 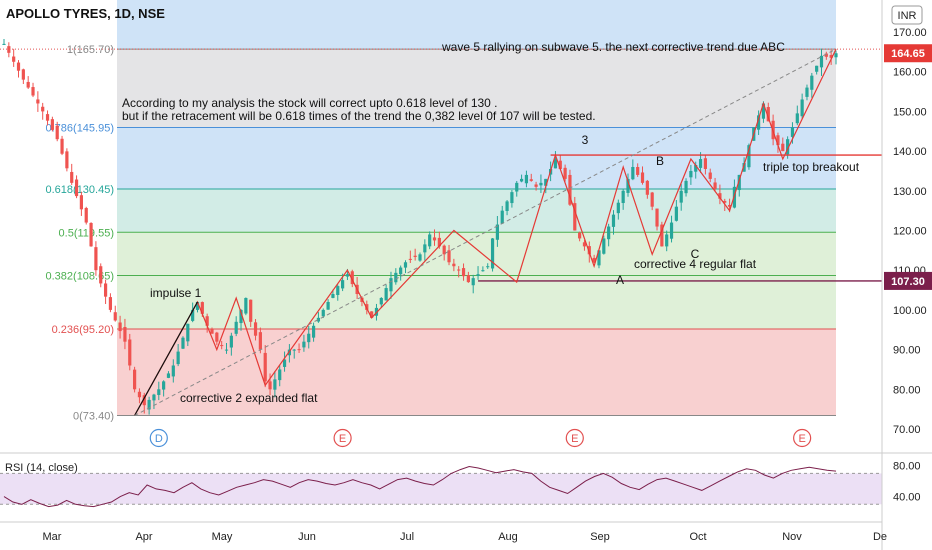 I want to click on currency-label: INR, so click(x=907, y=16).